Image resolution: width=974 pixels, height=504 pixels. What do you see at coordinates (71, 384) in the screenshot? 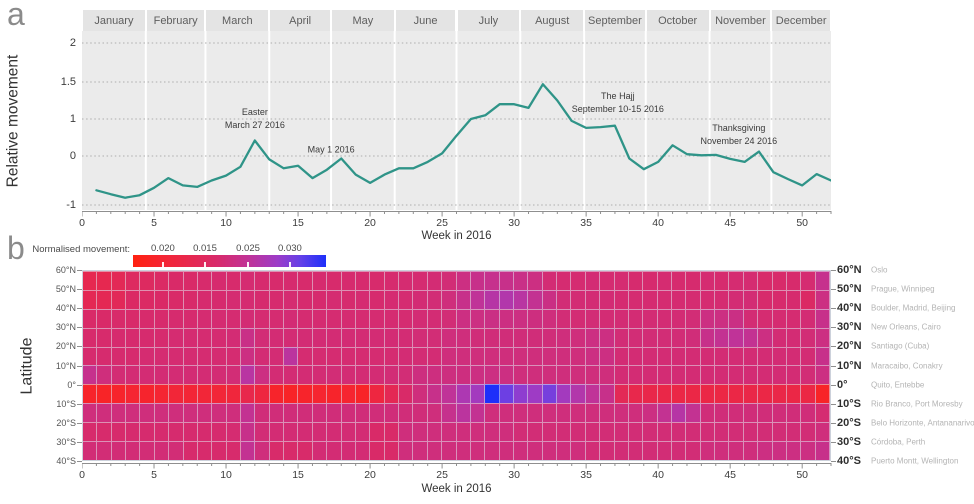
I see `latitude-label-left: 0°` at bounding box center [71, 384].